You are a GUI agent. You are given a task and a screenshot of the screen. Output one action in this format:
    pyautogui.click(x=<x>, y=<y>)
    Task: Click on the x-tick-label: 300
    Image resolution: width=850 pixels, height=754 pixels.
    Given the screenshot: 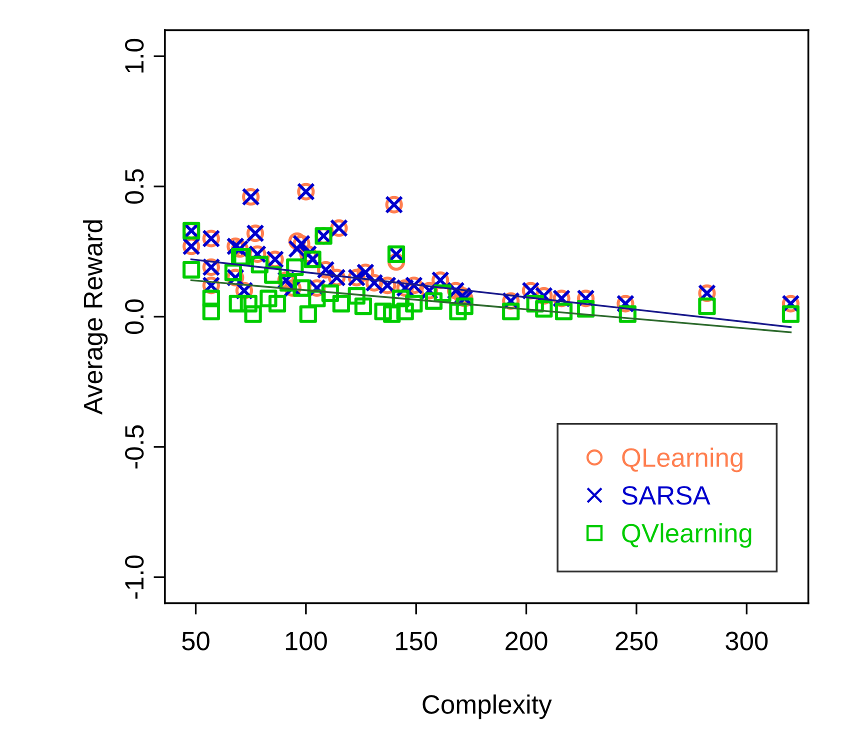 What is the action you would take?
    pyautogui.click(x=747, y=641)
    